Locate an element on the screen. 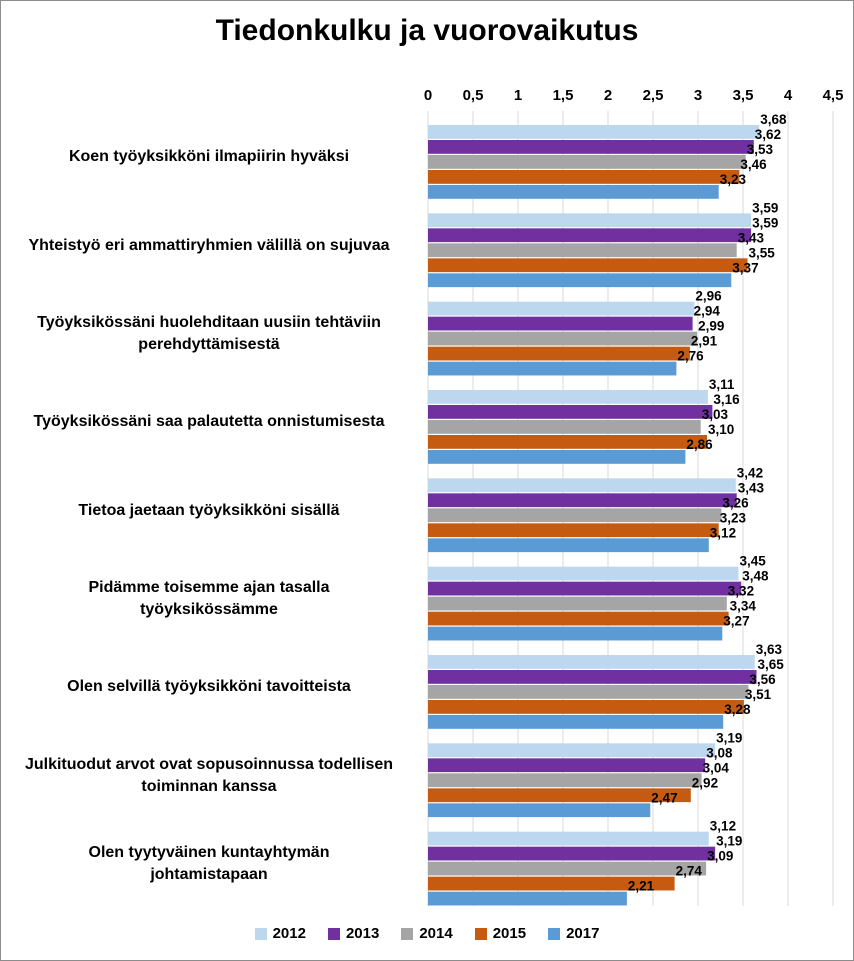 The width and height of the screenshot is (854, 961). data-label: 2,74 is located at coordinates (689, 871).